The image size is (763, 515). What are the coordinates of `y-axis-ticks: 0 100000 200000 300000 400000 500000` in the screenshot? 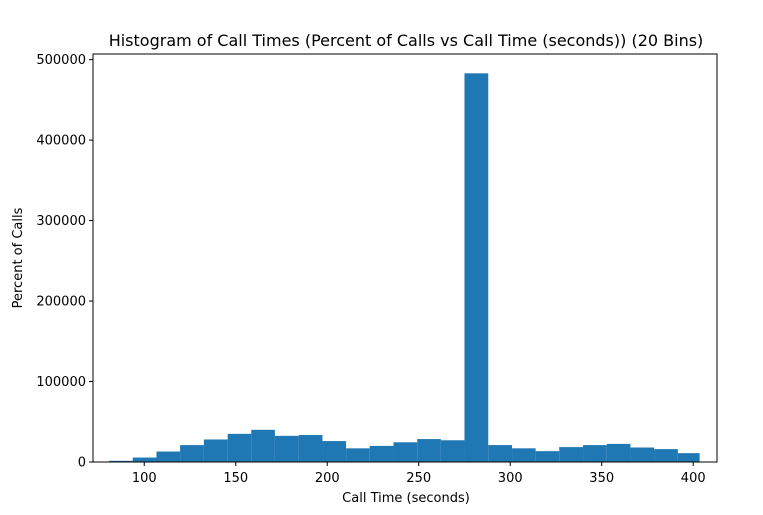 It's located at (64, 262).